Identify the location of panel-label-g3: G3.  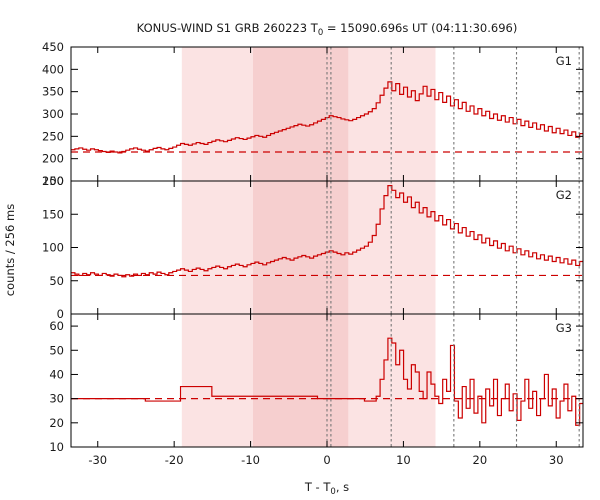
(564, 328).